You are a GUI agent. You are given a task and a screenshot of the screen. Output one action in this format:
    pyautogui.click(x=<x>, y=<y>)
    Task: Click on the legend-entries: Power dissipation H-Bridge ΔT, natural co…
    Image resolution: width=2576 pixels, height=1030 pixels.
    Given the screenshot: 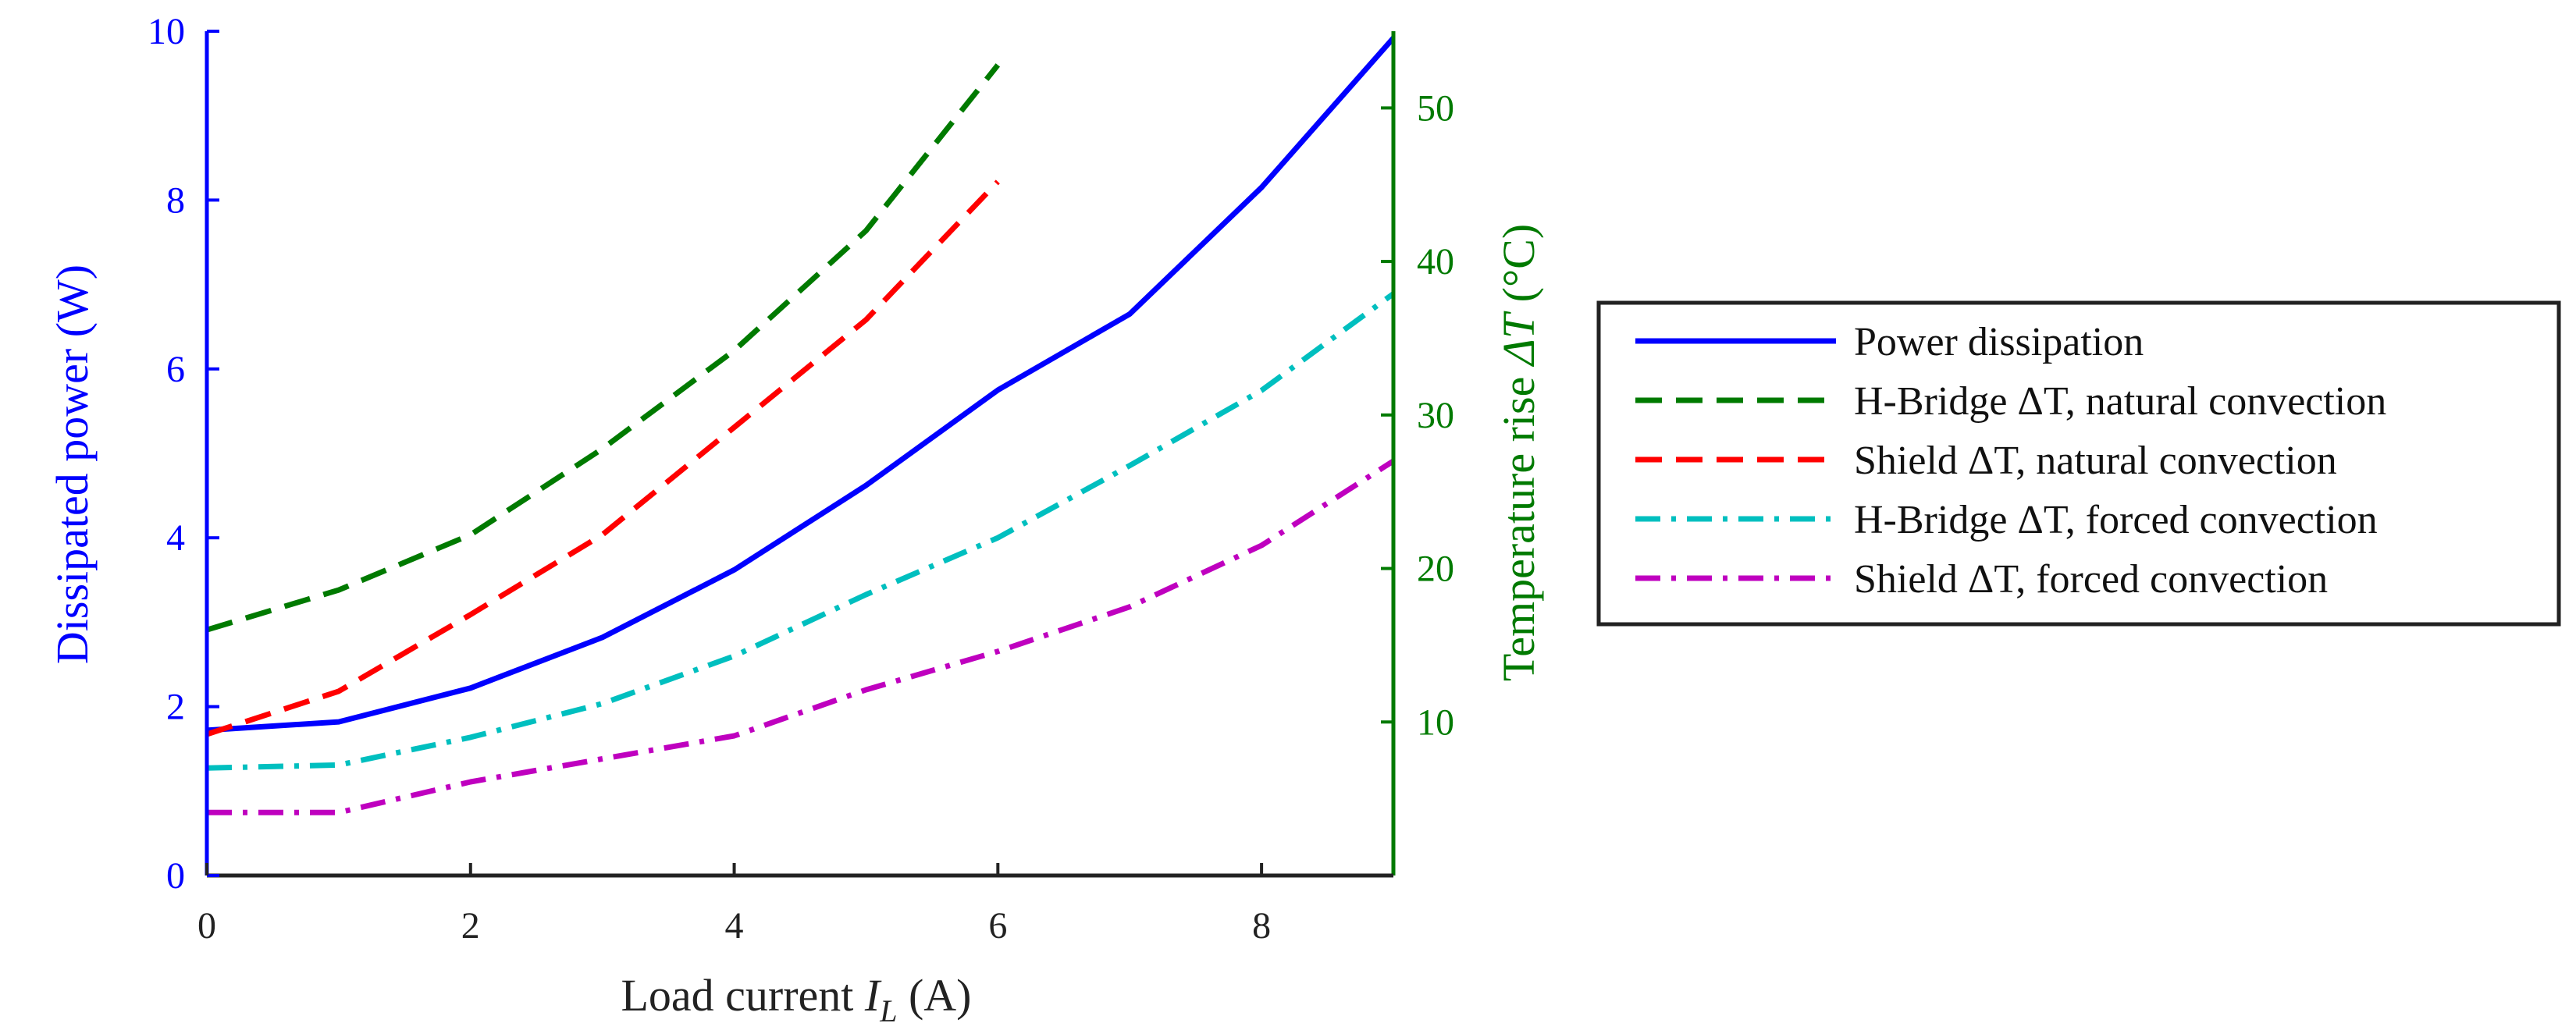 What is the action you would take?
    pyautogui.click(x=2010, y=461)
    